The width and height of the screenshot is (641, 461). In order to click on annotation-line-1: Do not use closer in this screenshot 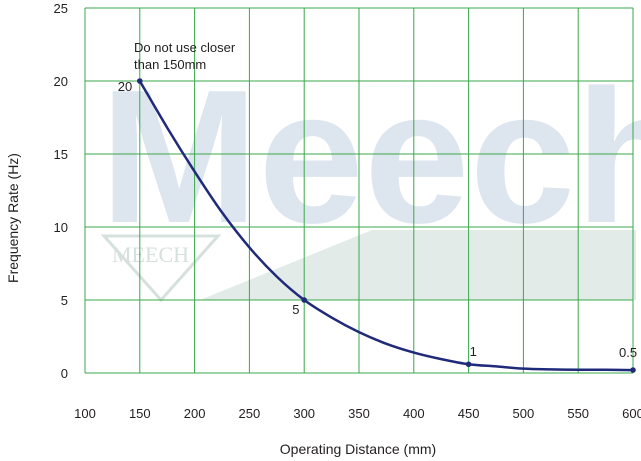, I will do `click(185, 47)`.